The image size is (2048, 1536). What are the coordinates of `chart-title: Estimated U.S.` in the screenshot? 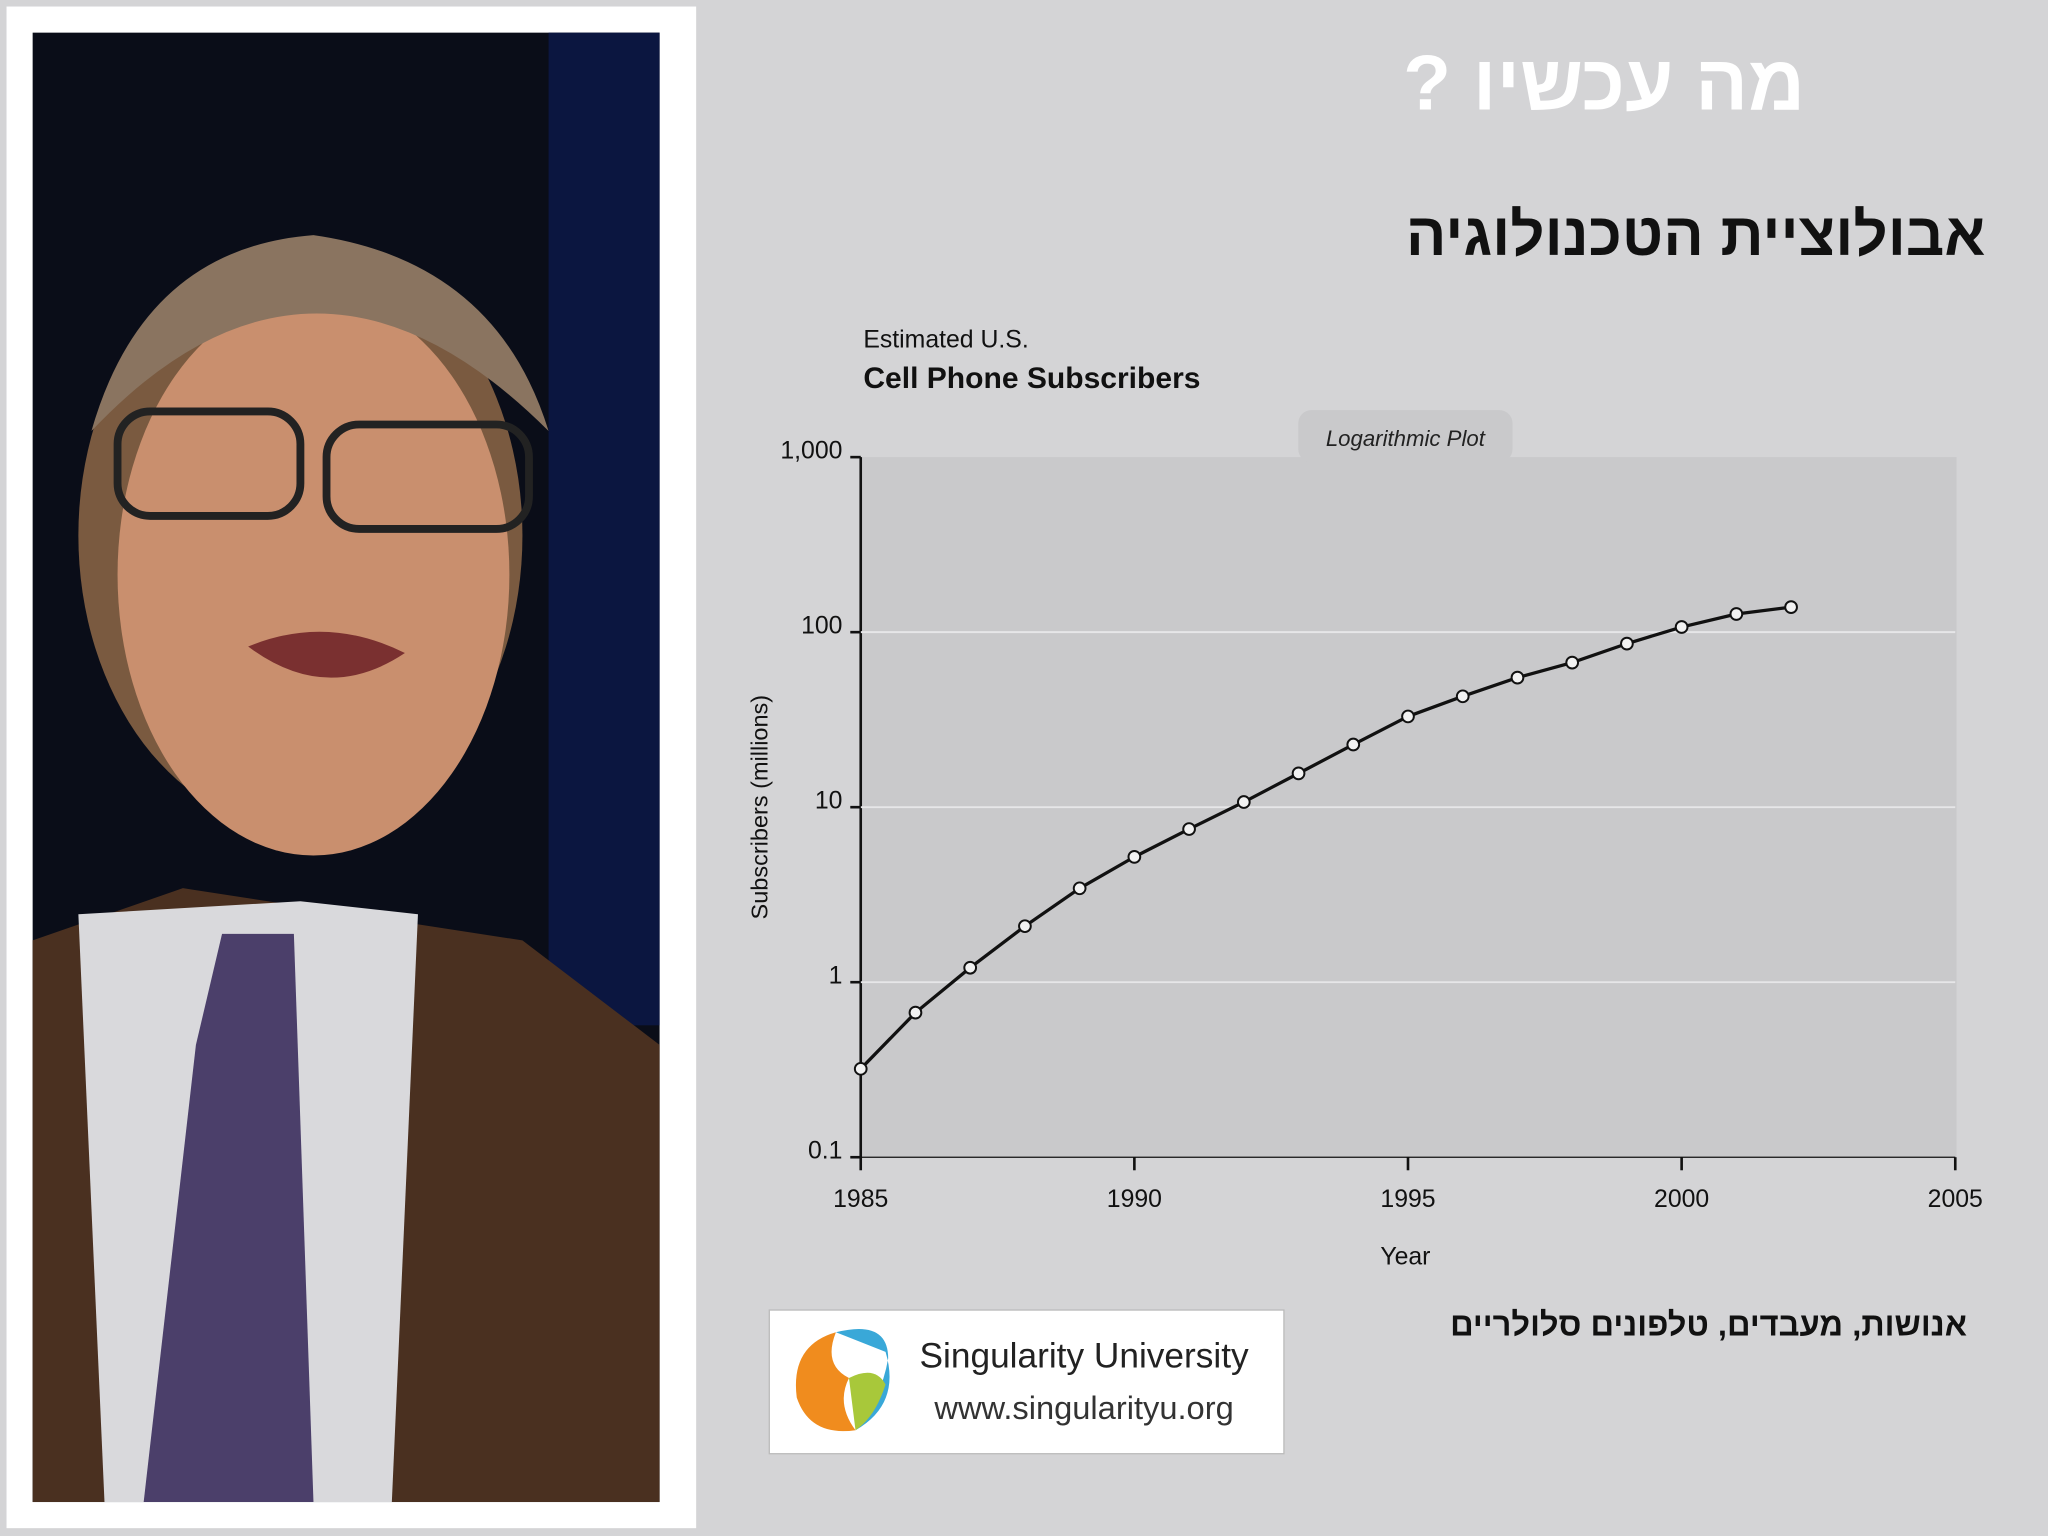 It's located at (945, 339).